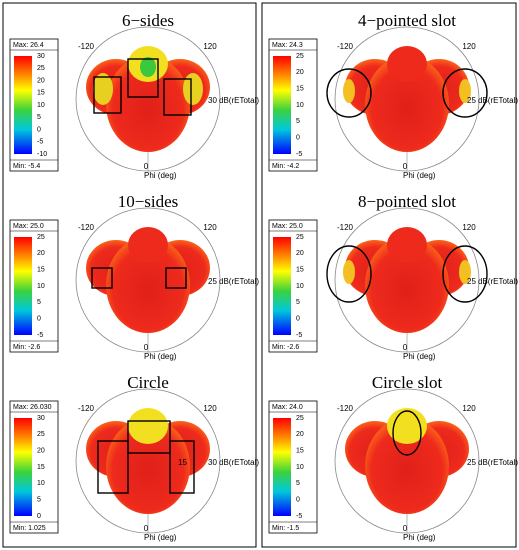  I want to click on legend-max: Max: 24.3, so click(287, 45).